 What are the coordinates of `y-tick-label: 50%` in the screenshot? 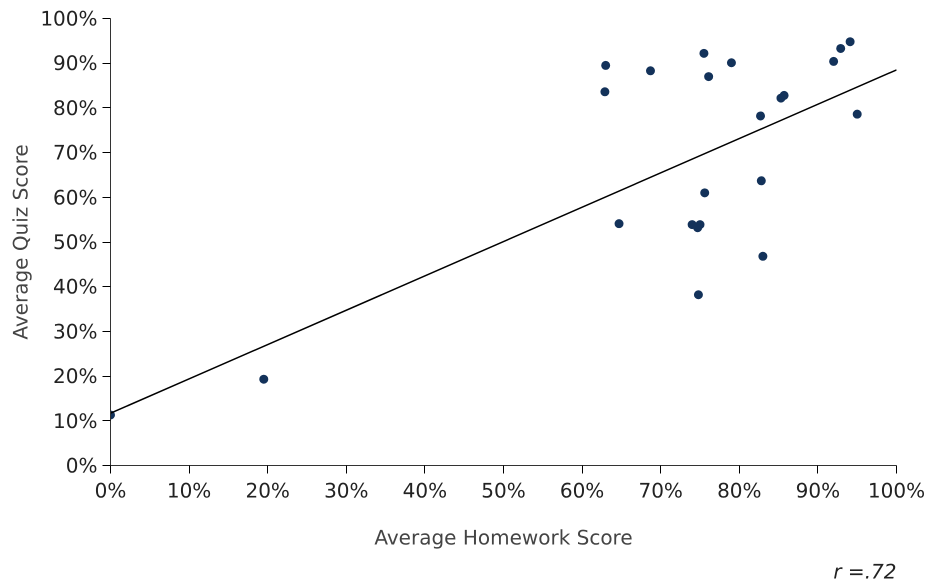 It's located at (75, 242).